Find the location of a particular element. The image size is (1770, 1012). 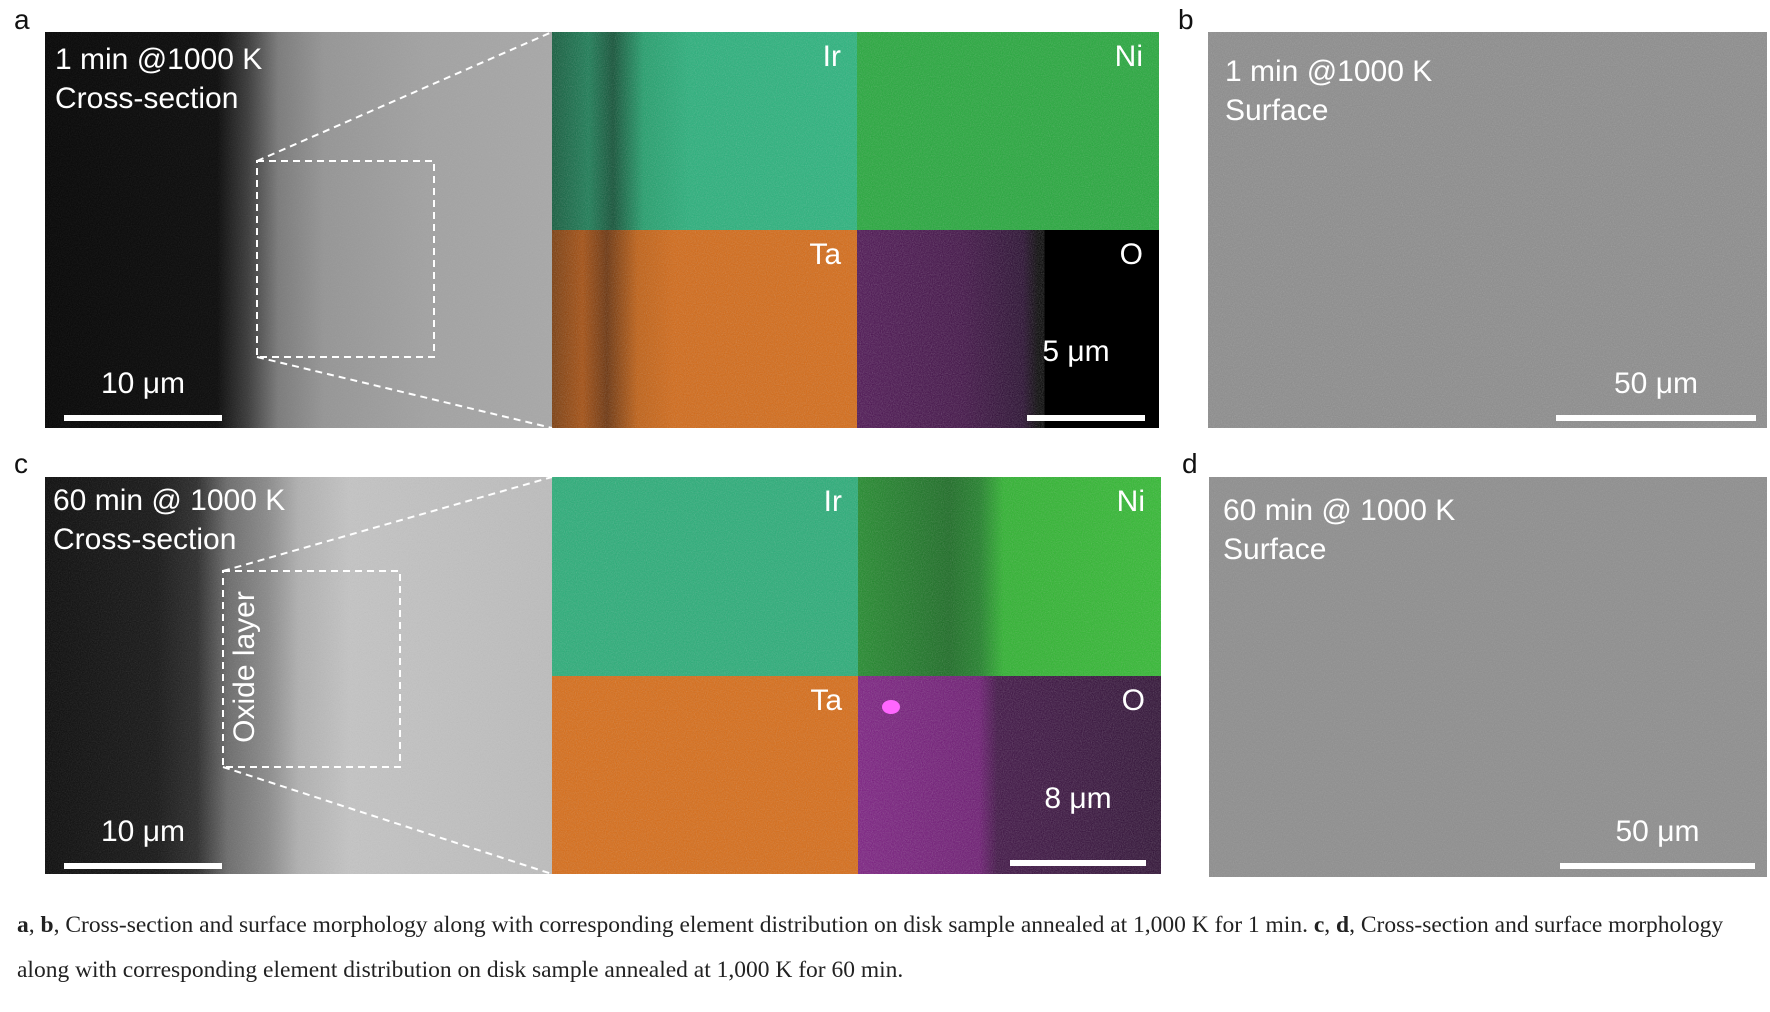

scale-bar-label: 8 μm is located at coordinates (1078, 798).